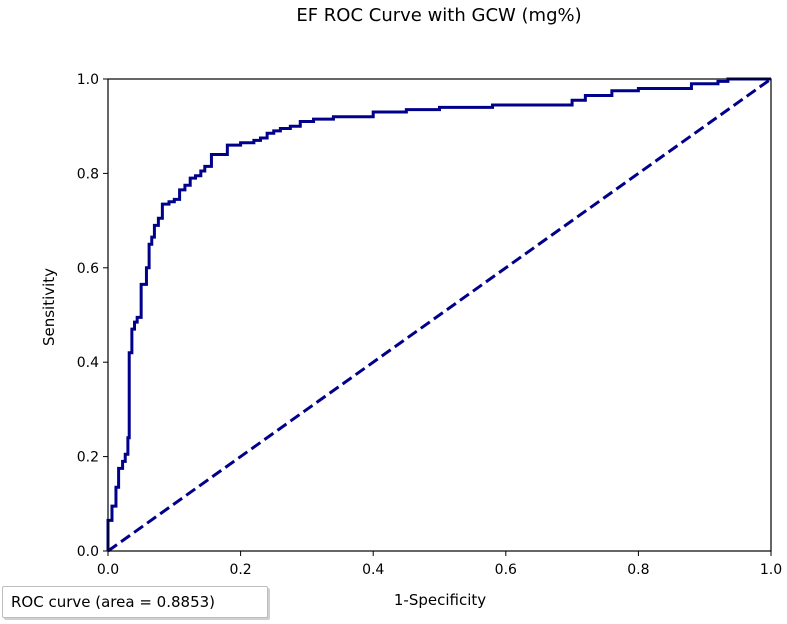 The width and height of the screenshot is (787, 624). What do you see at coordinates (373, 570) in the screenshot?
I see `x-tick-label: 0.4` at bounding box center [373, 570].